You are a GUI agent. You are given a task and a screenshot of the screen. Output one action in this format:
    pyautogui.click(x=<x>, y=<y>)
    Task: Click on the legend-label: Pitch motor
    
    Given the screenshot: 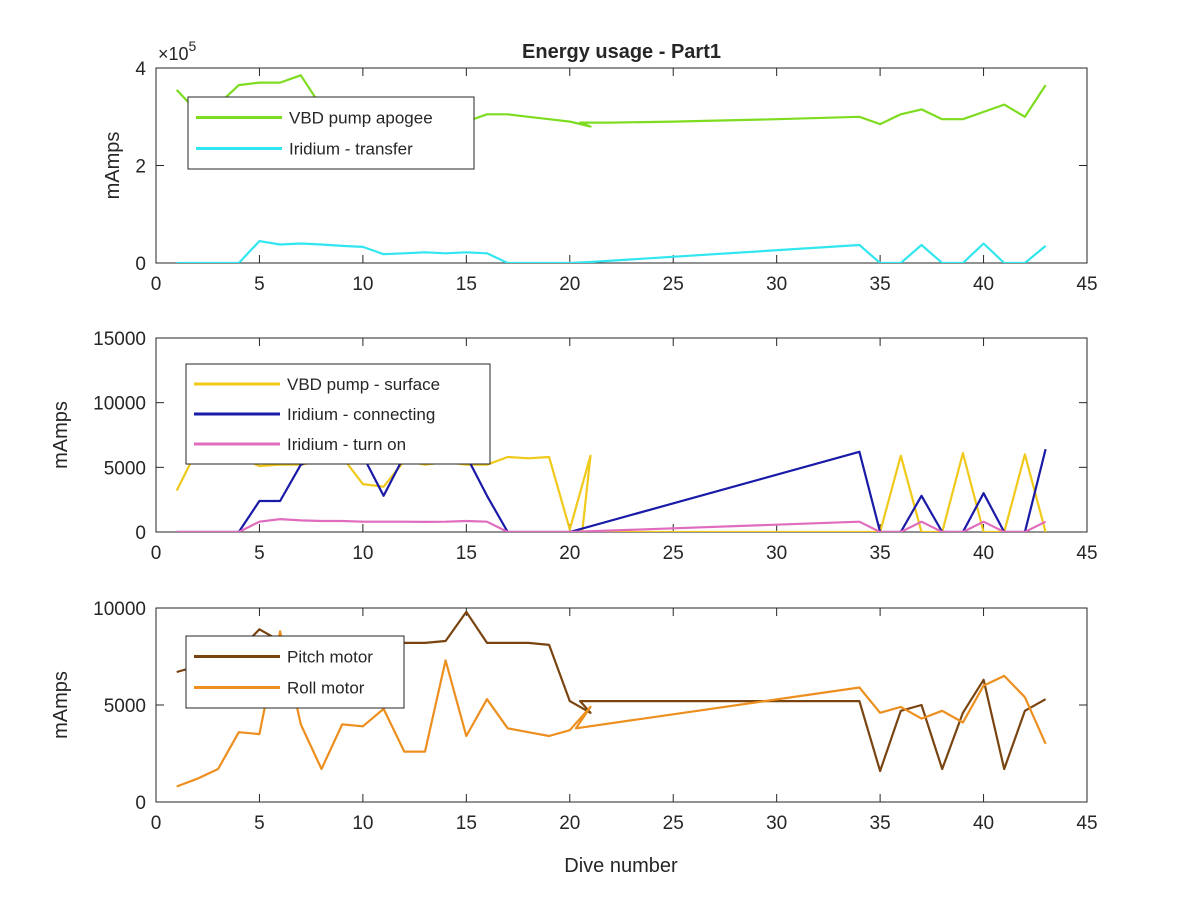 What is the action you would take?
    pyautogui.click(x=330, y=657)
    